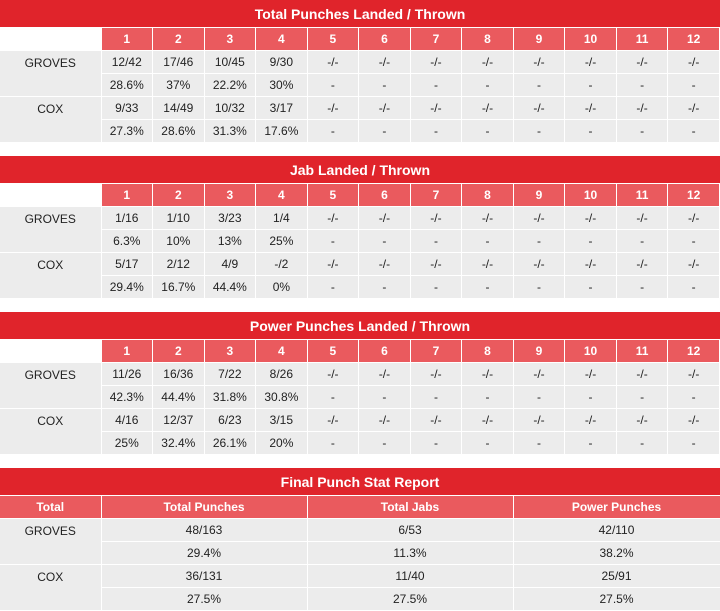 This screenshot has width=720, height=611. What do you see at coordinates (127, 241) in the screenshot?
I see `percentage-cell: 6.3%` at bounding box center [127, 241].